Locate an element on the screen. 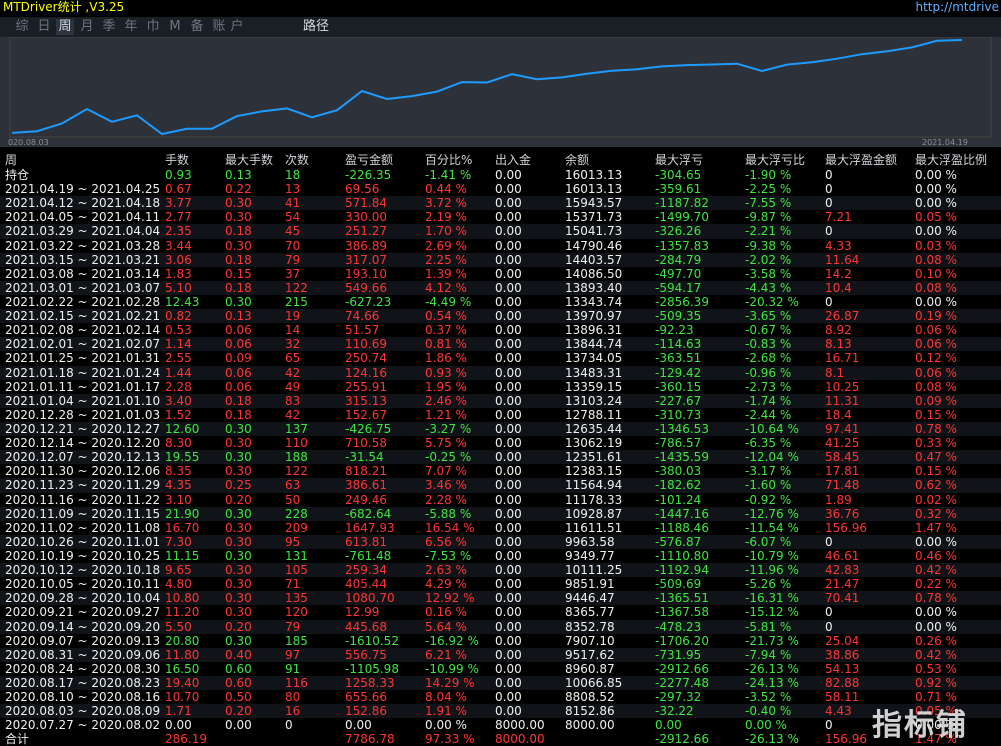 This screenshot has height=746, width=1001. max-float-loss-pct-cell: -0.96 % is located at coordinates (768, 372).